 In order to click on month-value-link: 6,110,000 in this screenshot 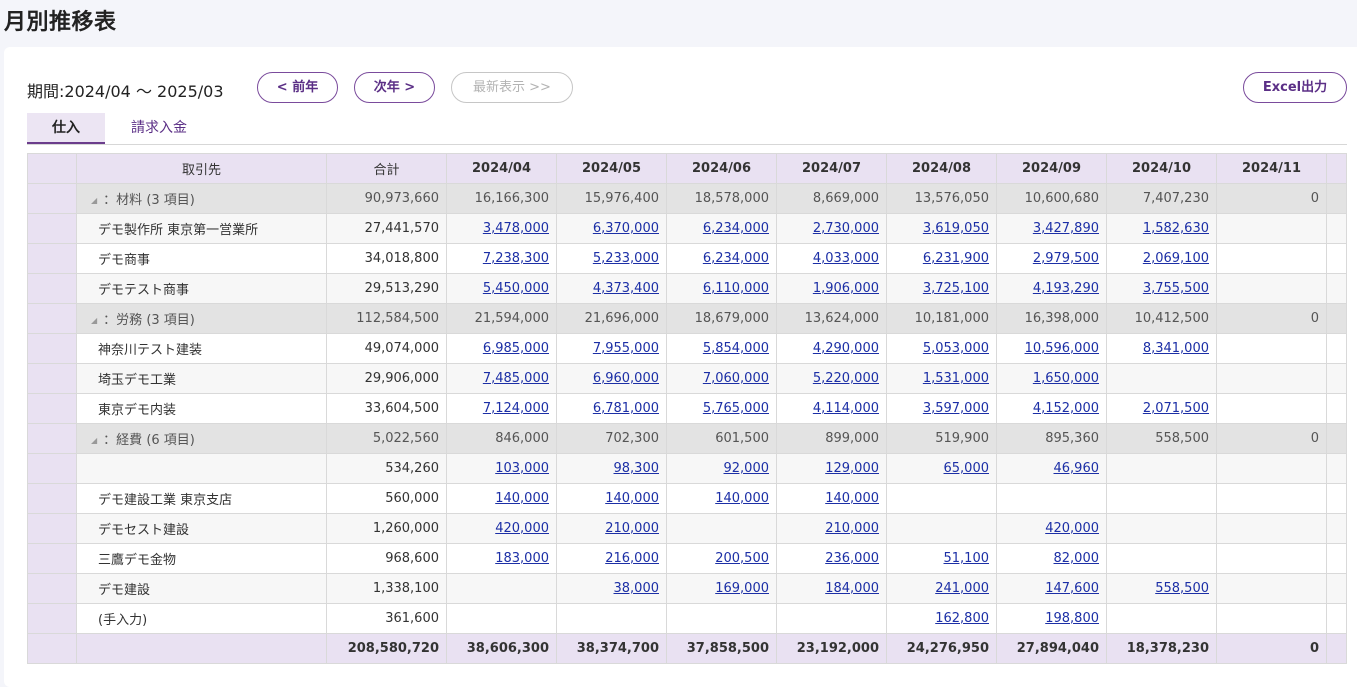, I will do `click(735, 288)`.